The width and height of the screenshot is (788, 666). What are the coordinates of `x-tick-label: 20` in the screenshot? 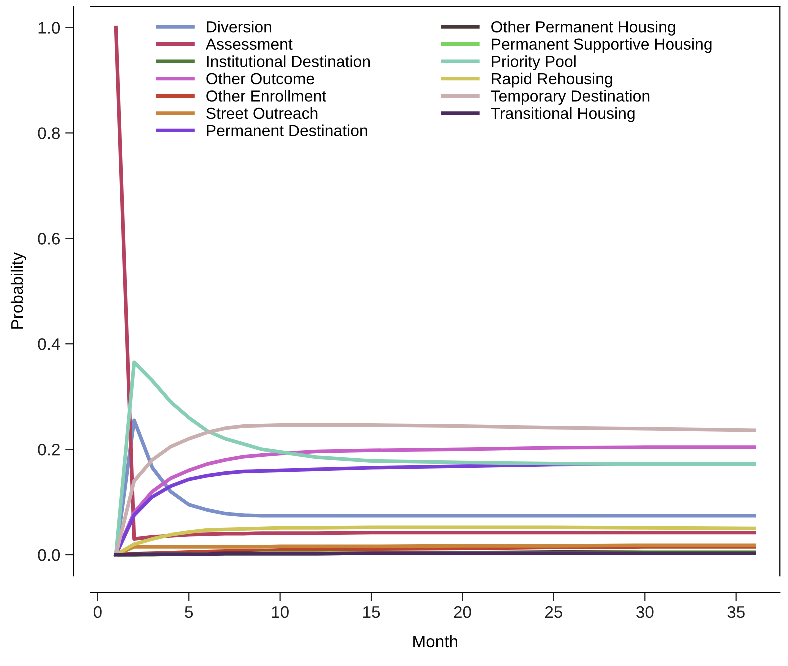 It's located at (463, 612).